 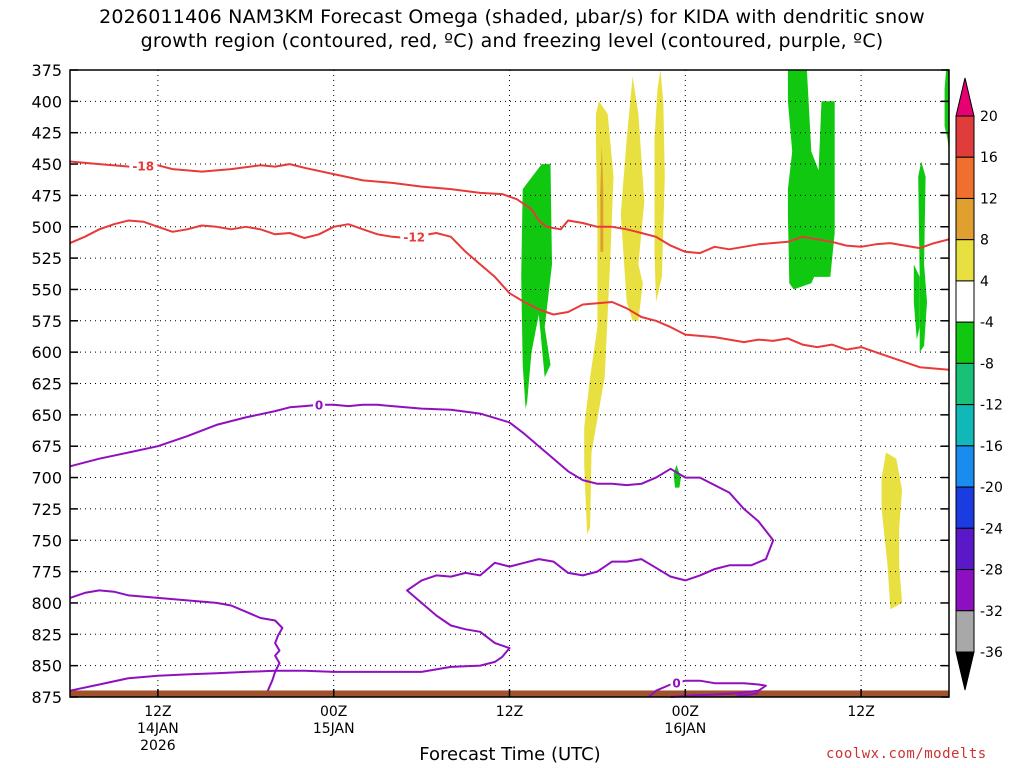 What do you see at coordinates (509, 712) in the screenshot?
I see `x-tick-label-36-0: 12Z` at bounding box center [509, 712].